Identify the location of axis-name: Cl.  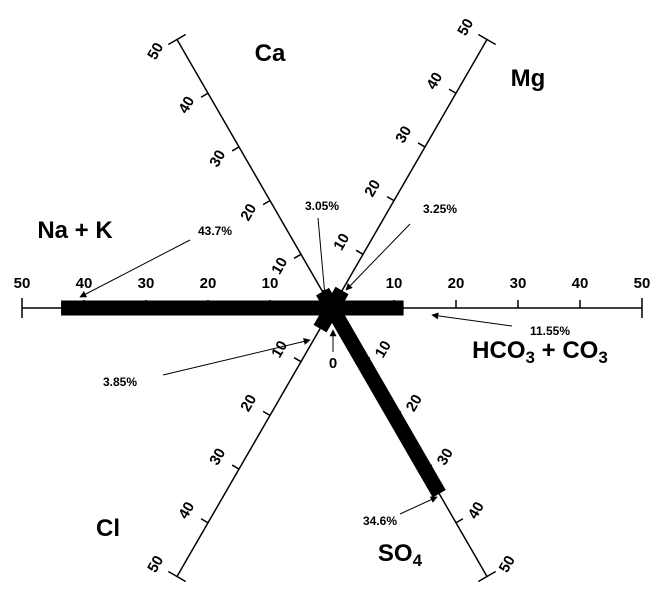
(108, 528).